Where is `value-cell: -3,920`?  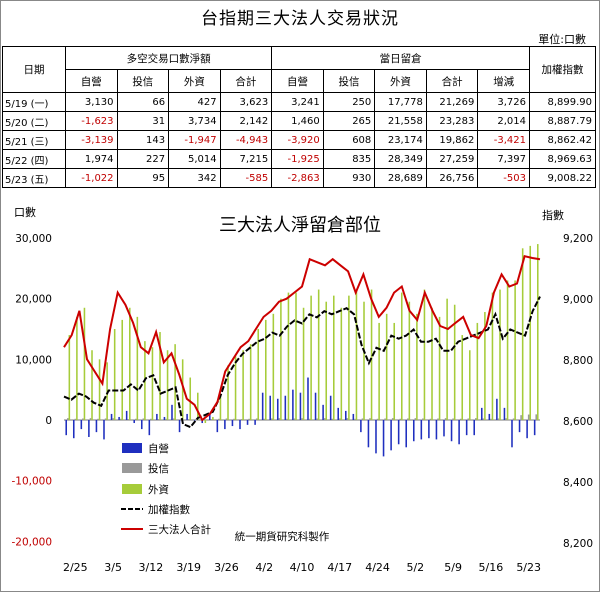
value-cell: -3,920 is located at coordinates (297, 140).